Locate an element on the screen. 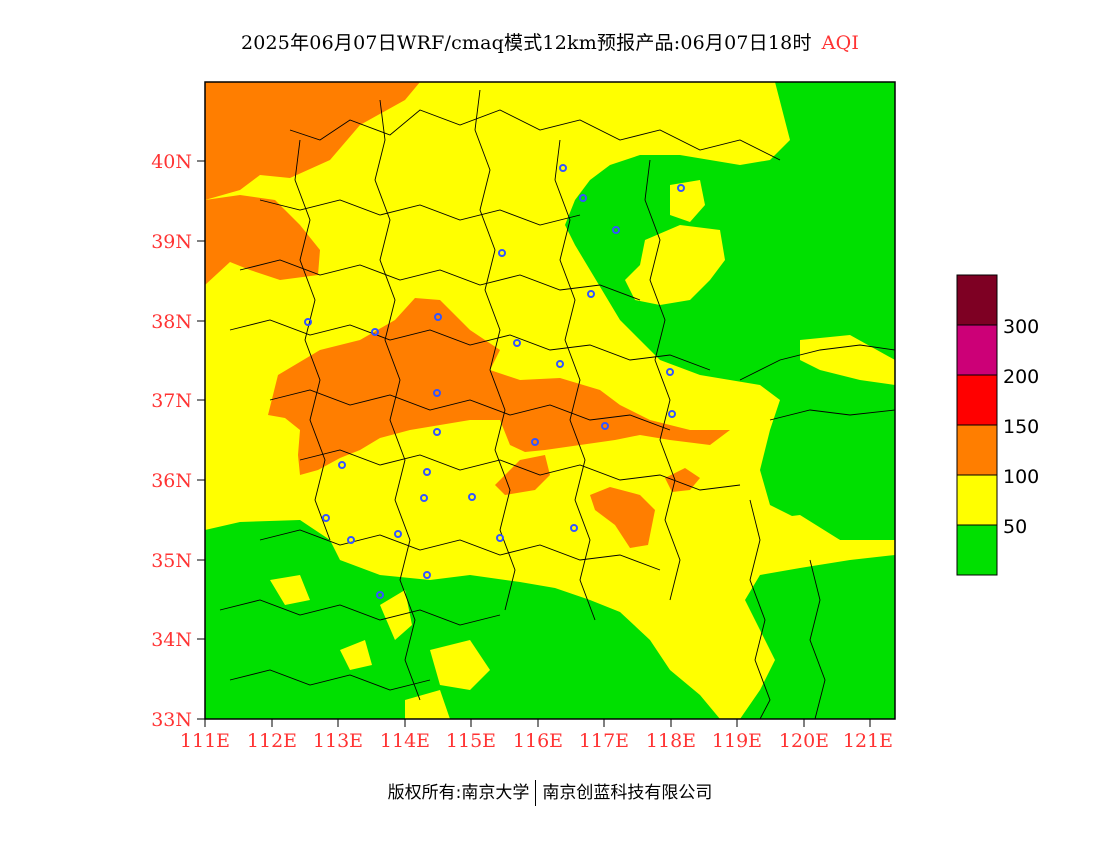 The image size is (1100, 850). lon-tick-label: 111E is located at coordinates (205, 741).